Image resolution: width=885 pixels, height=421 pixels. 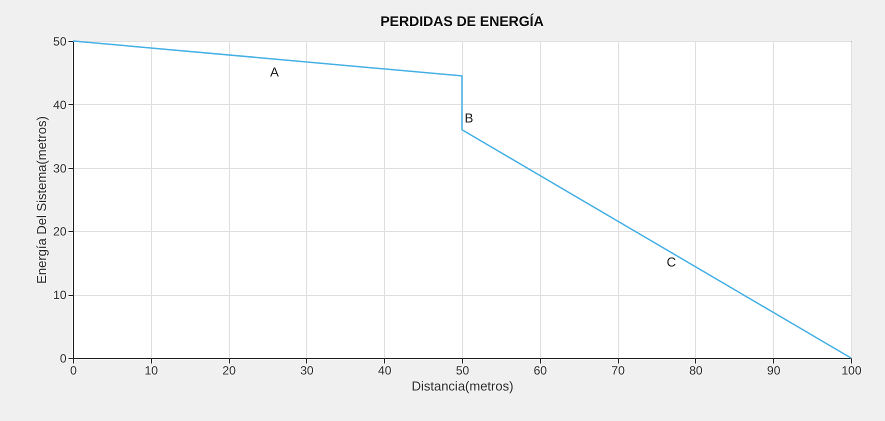 What do you see at coordinates (60, 295) in the screenshot?
I see `y-tick-label: 10` at bounding box center [60, 295].